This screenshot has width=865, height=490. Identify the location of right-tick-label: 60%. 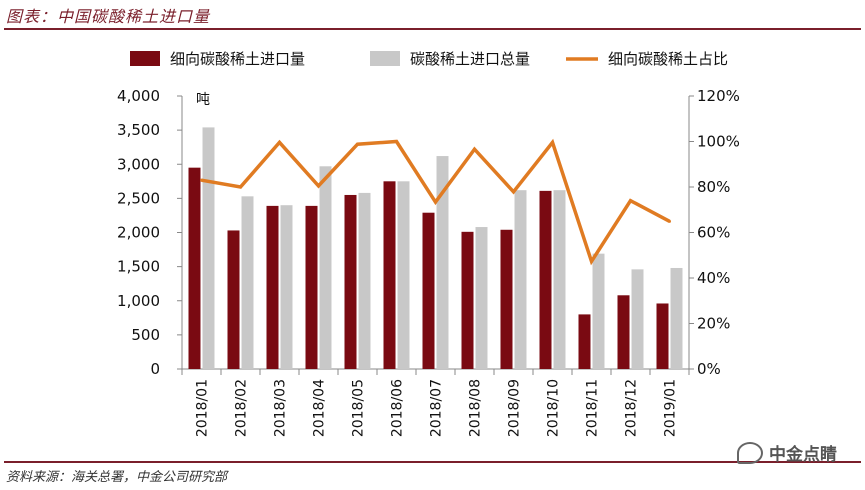
(713, 233).